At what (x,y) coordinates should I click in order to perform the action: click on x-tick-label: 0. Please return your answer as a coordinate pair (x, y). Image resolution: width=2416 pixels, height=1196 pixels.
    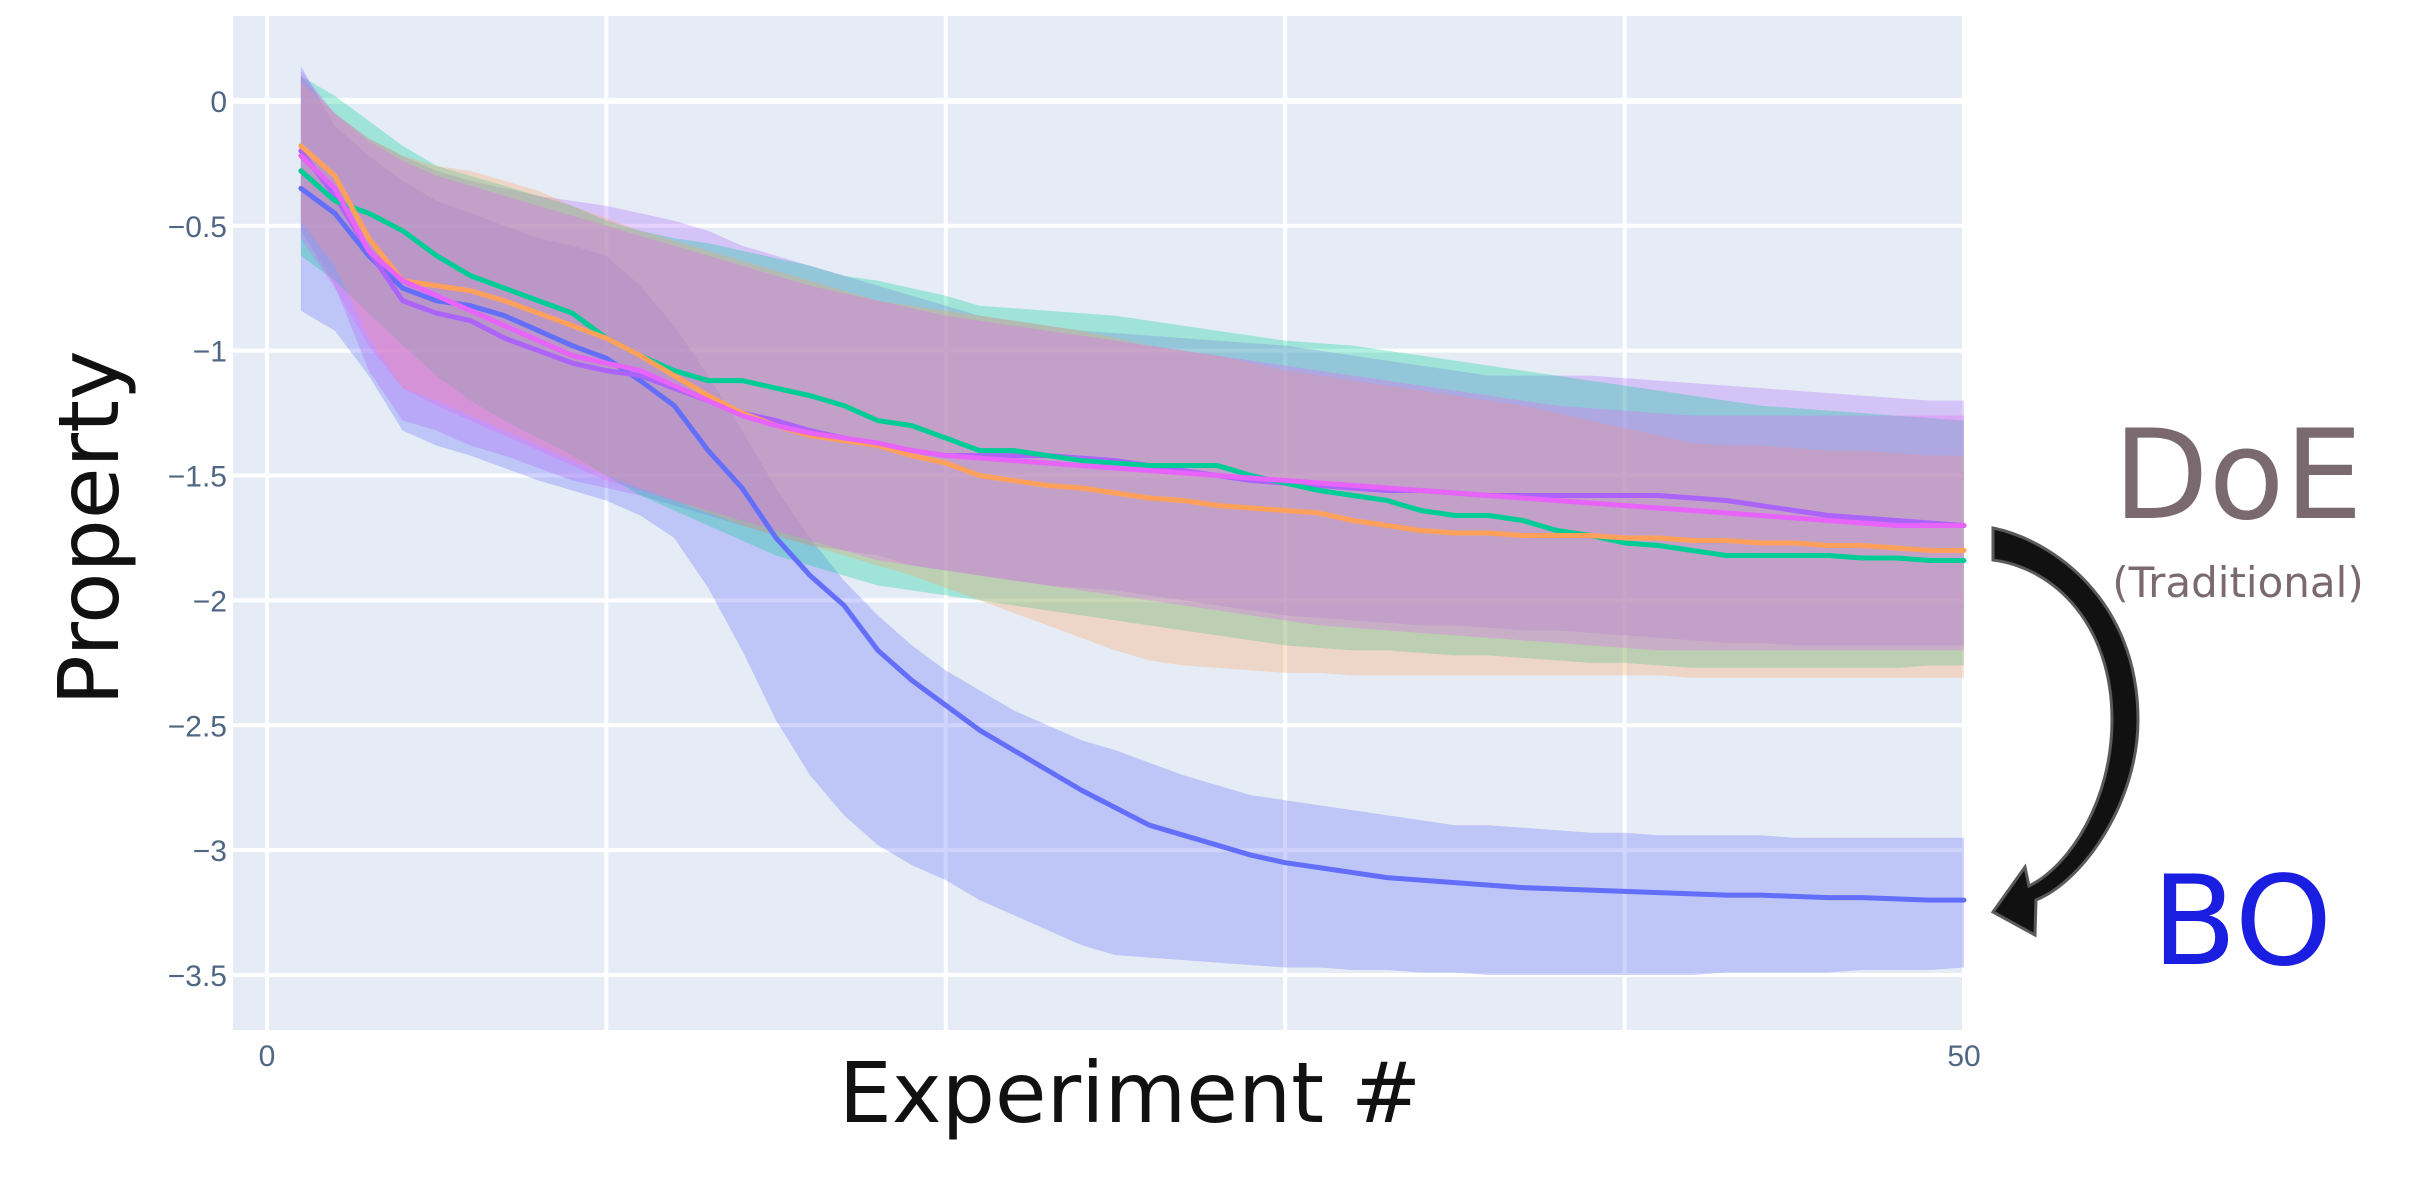
    Looking at the image, I should click on (267, 1056).